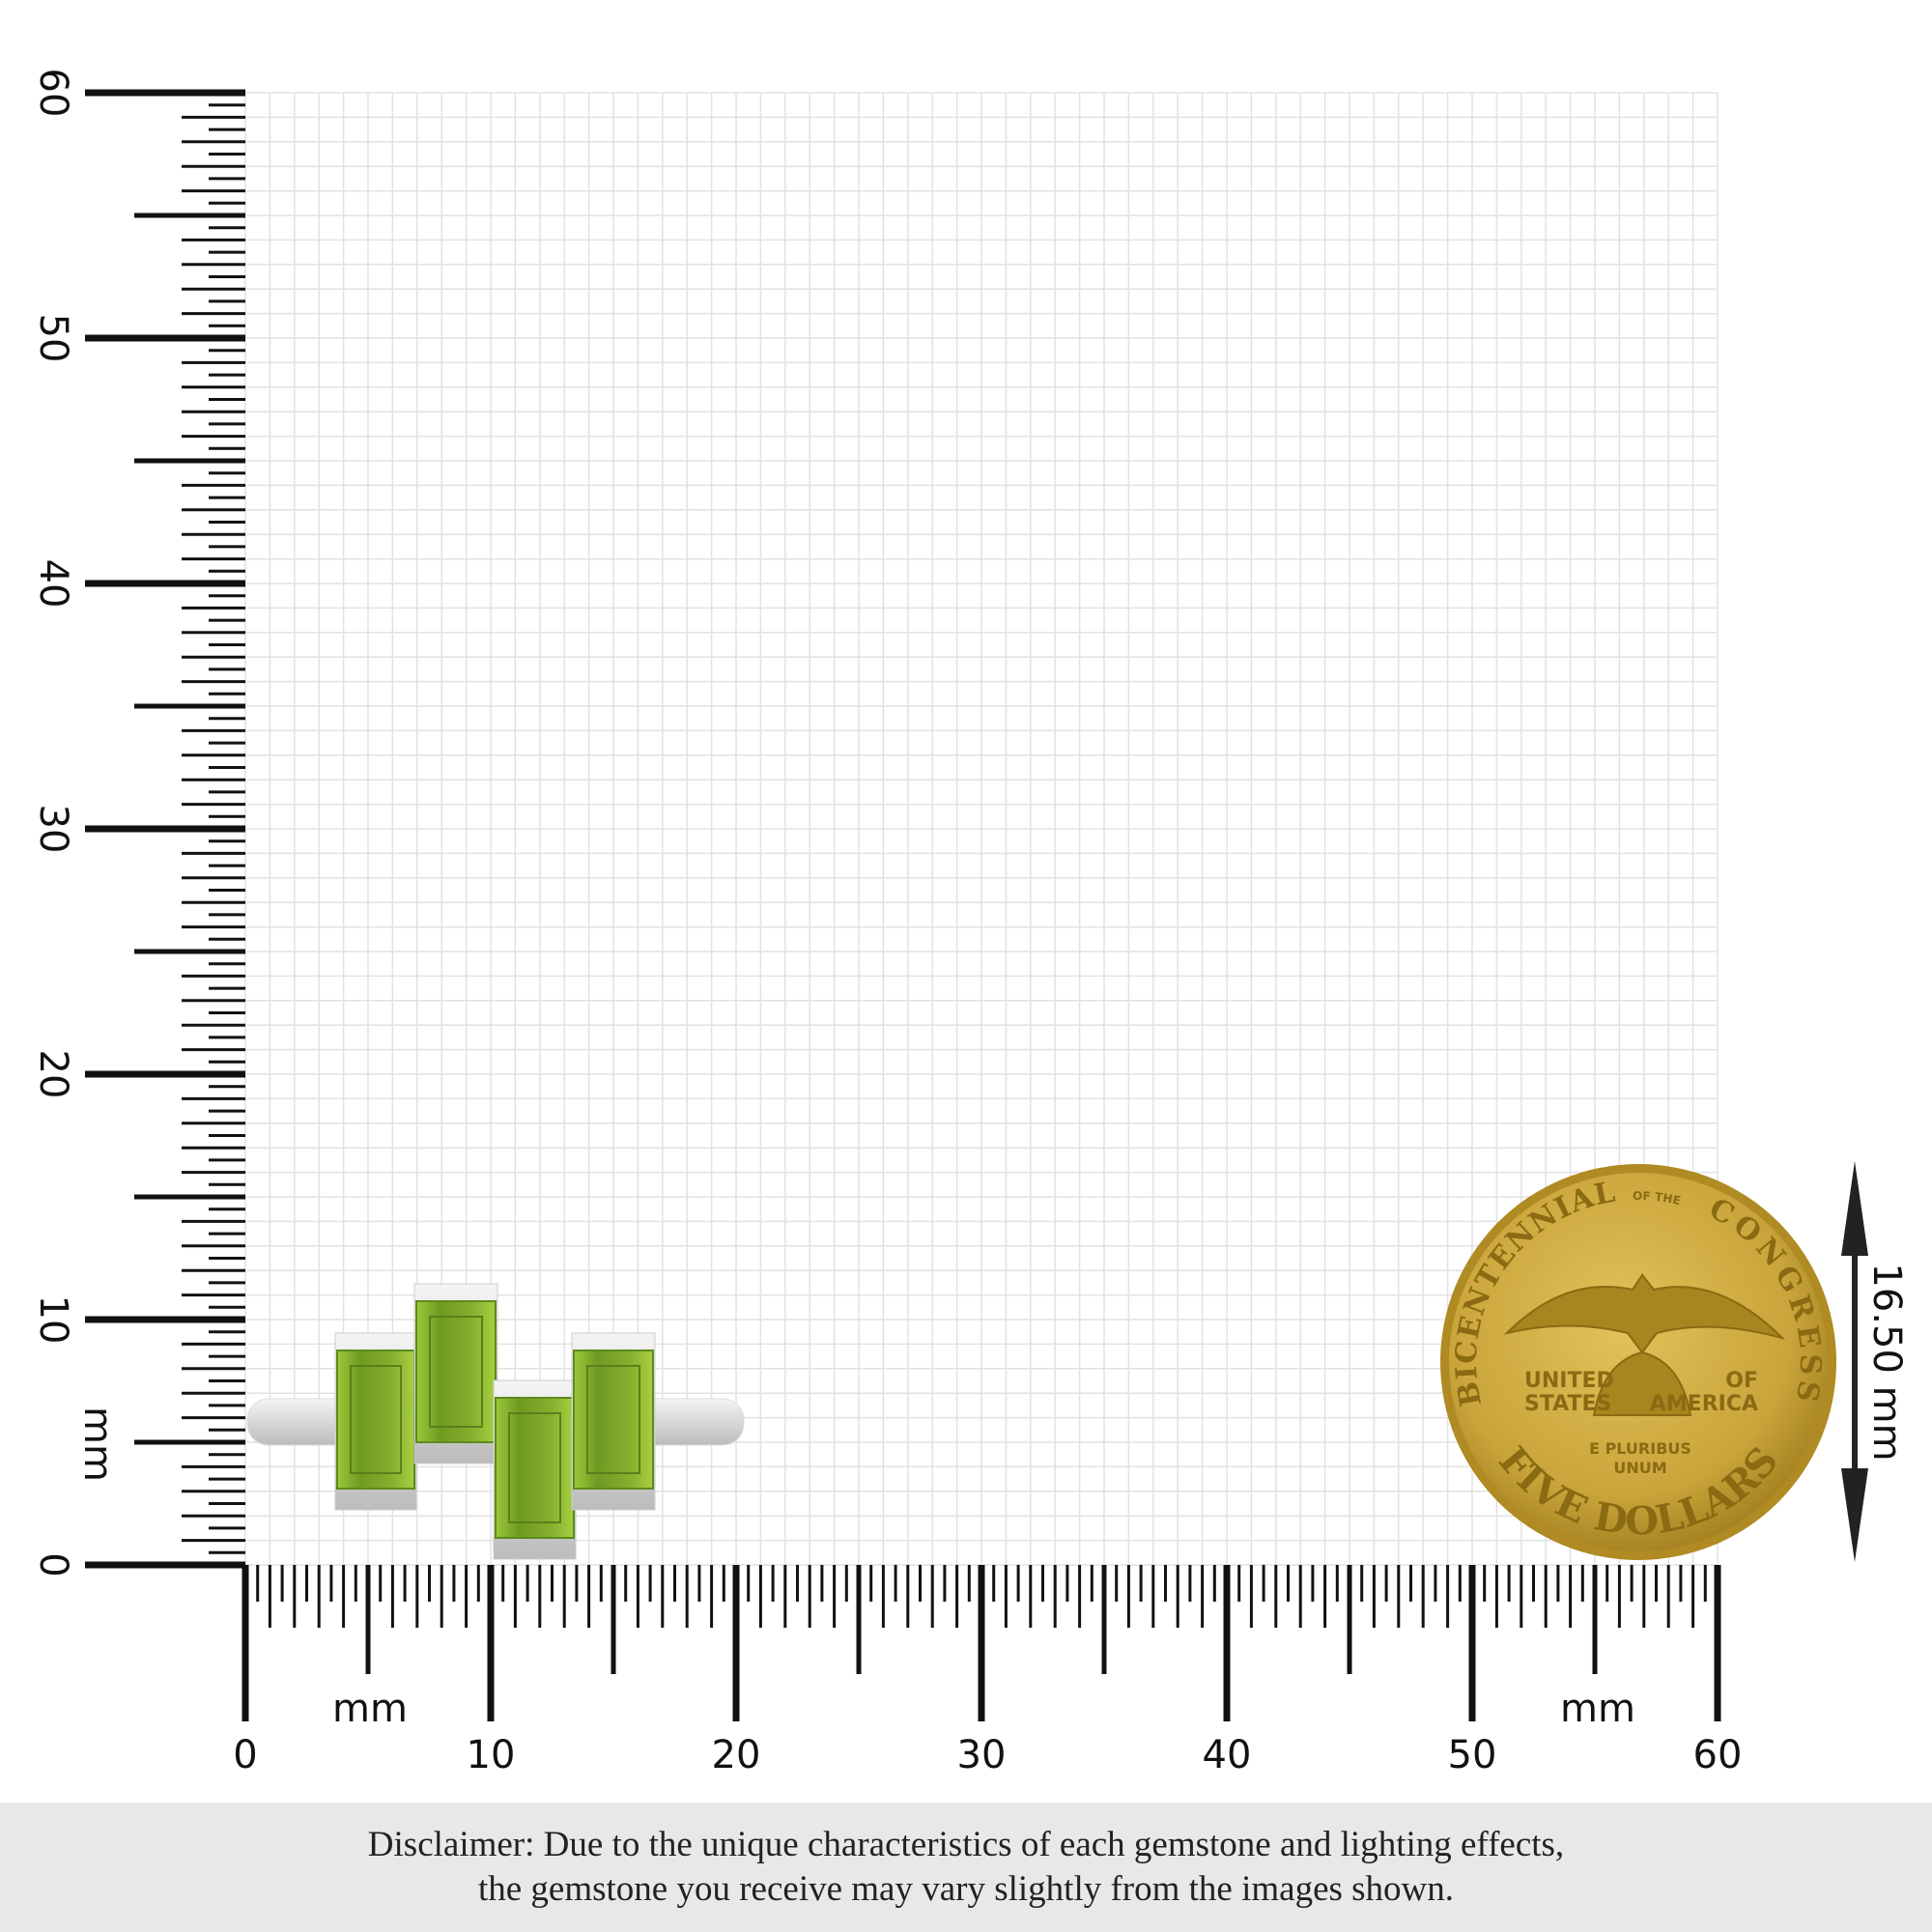 This screenshot has height=1932, width=1932. I want to click on x-label-40: 40, so click(1227, 1755).